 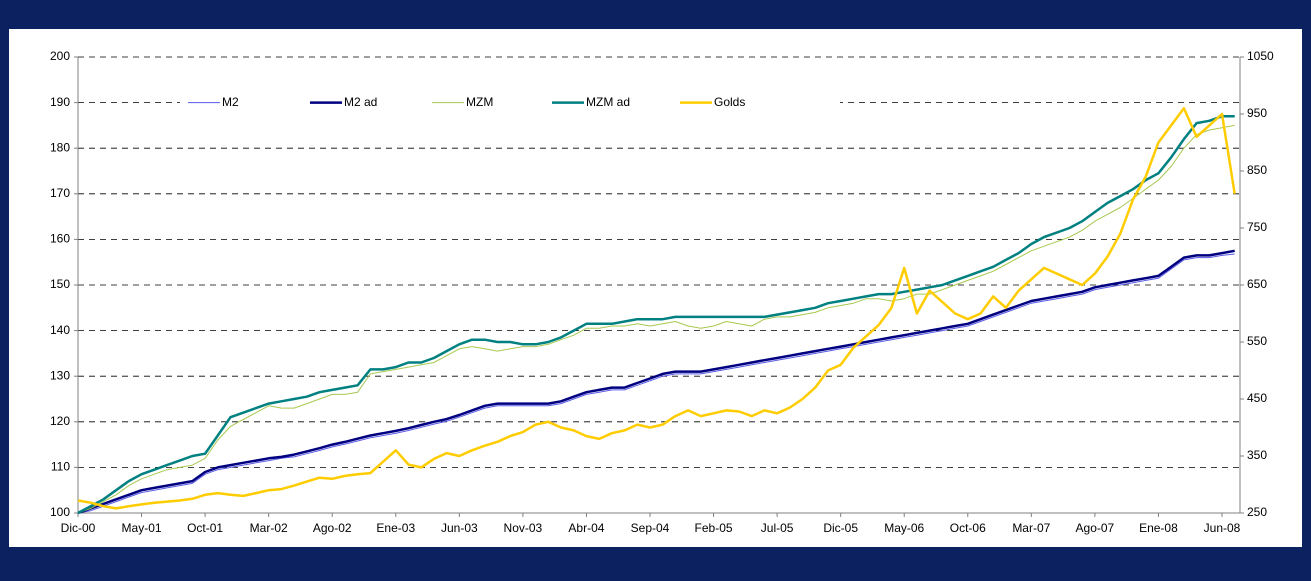 I want to click on x-tick-label: Dic-00, so click(x=78, y=528).